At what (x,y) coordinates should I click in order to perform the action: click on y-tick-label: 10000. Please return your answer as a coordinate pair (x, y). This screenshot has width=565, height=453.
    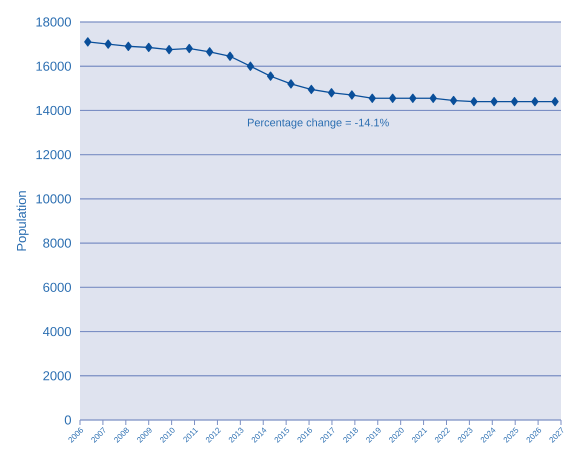
    Looking at the image, I should click on (53, 199).